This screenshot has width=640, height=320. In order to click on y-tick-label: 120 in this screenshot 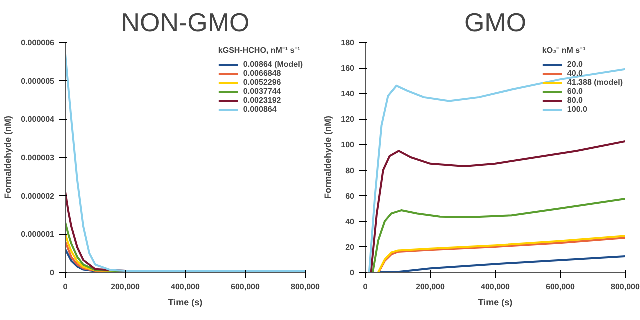, I will do `click(348, 119)`.